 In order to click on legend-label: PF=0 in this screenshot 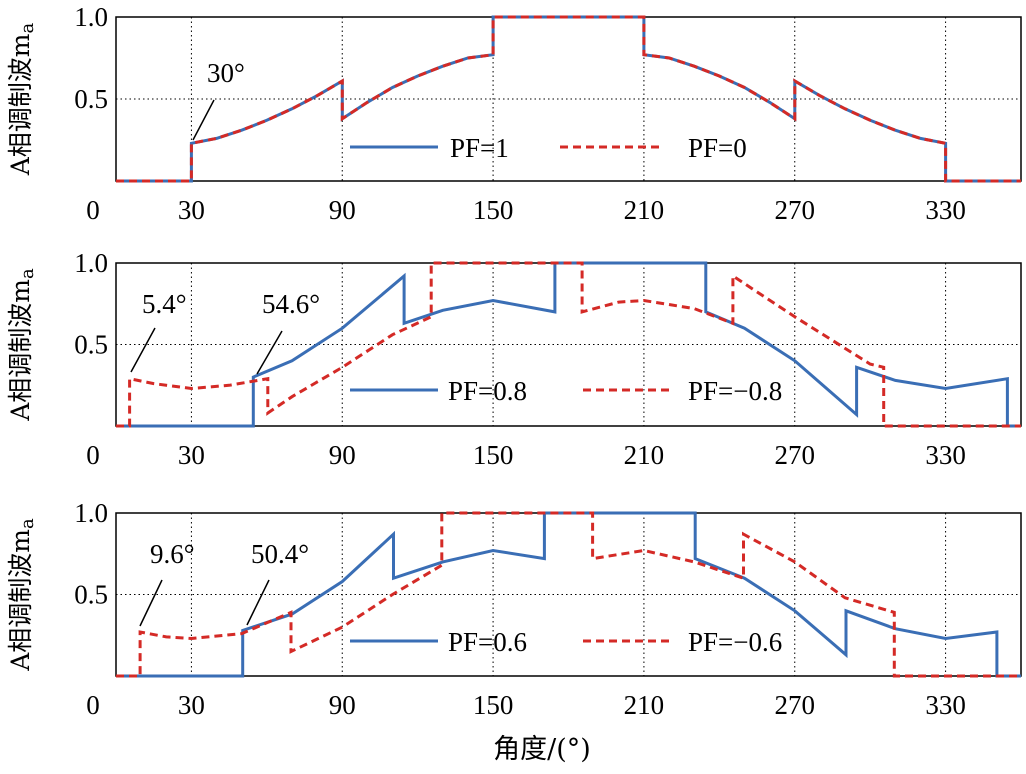, I will do `click(717, 148)`.